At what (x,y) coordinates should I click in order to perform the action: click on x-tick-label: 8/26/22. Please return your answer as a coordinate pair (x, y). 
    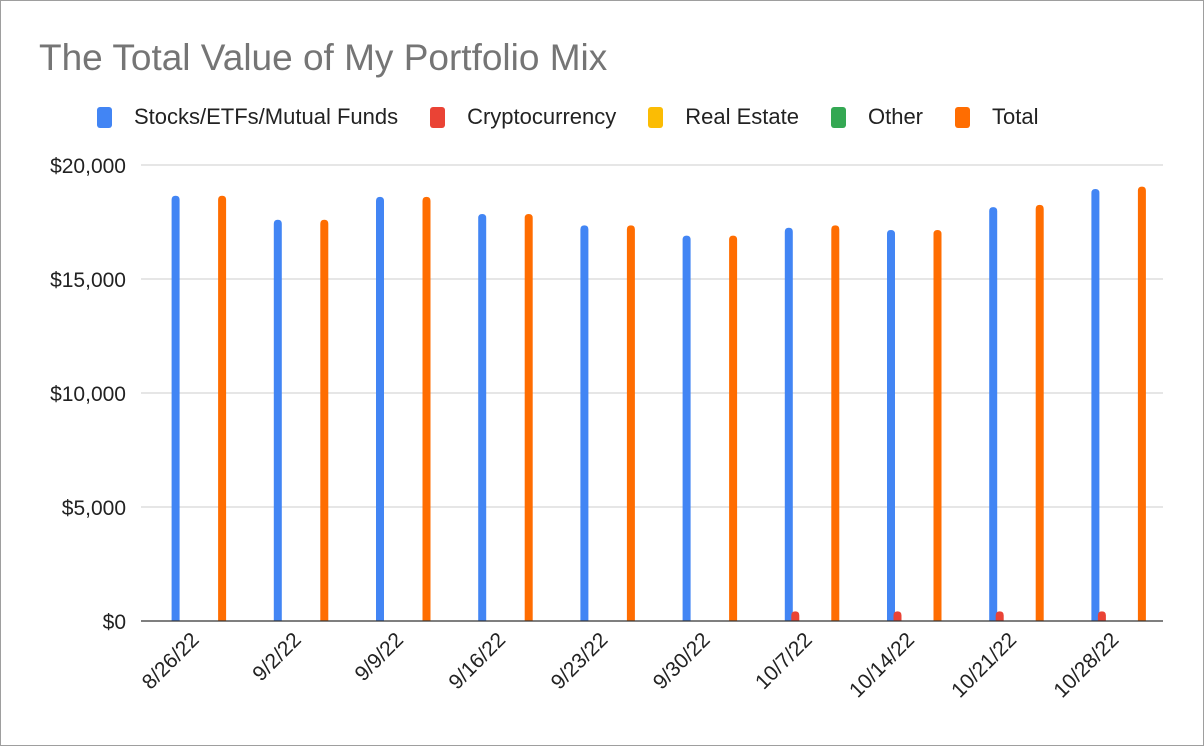
    Looking at the image, I should click on (171, 661).